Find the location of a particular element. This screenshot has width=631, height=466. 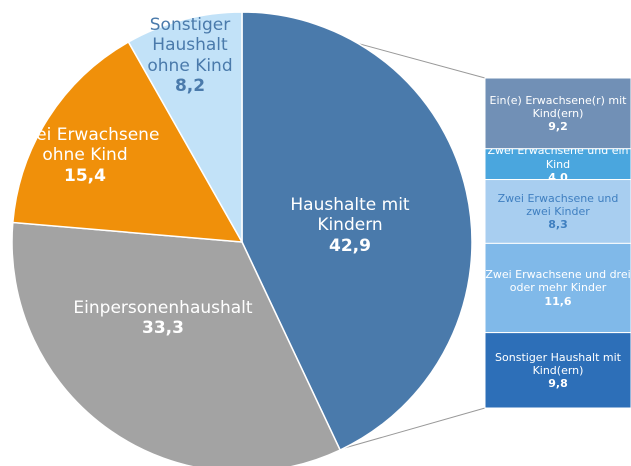

slice-name: Sonstiger Haushalt ohne Kind is located at coordinates (190, 45).